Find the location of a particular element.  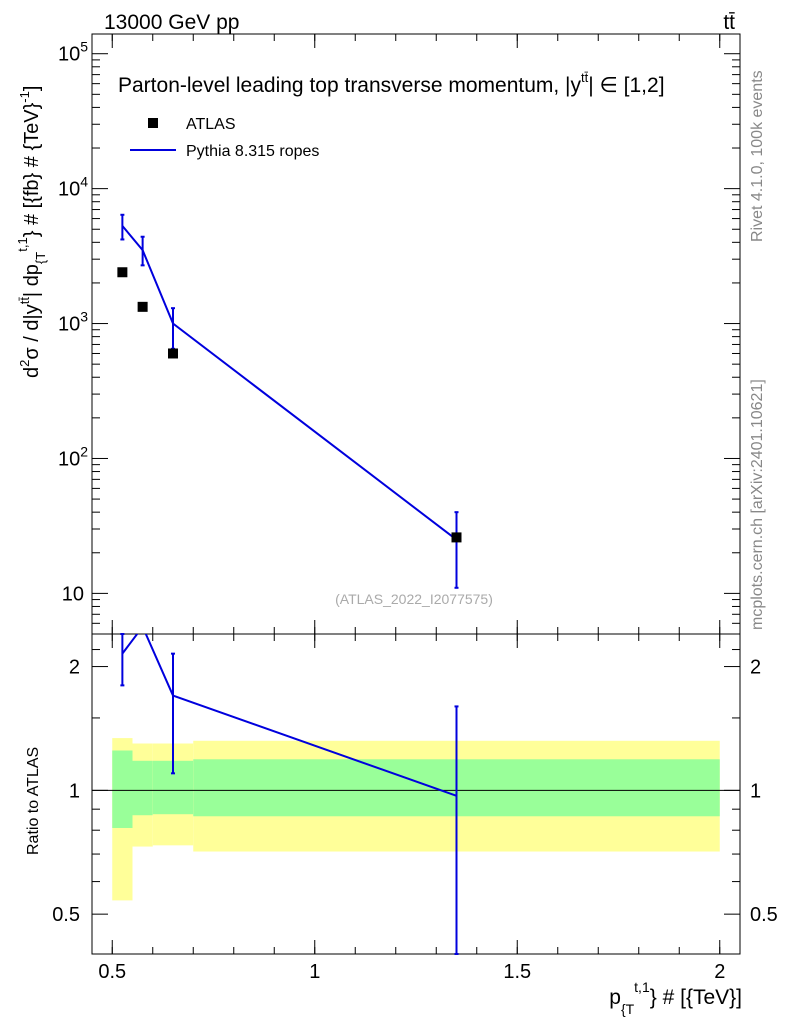

top-y-tick-label: 10 is located at coordinates (73, 594).